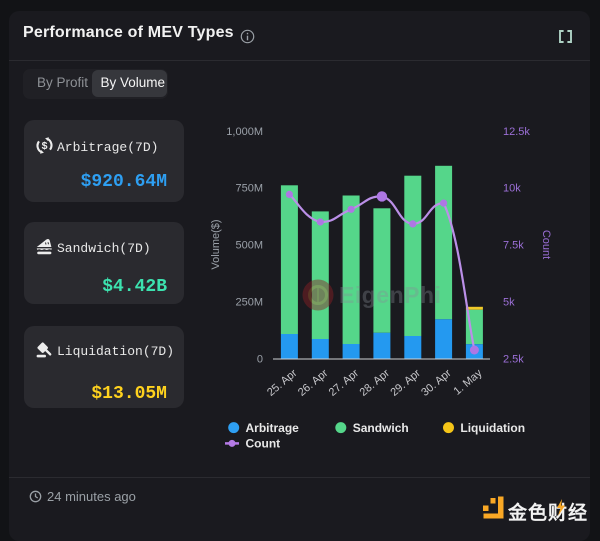  I want to click on svg-text: 250M, so click(249, 303).